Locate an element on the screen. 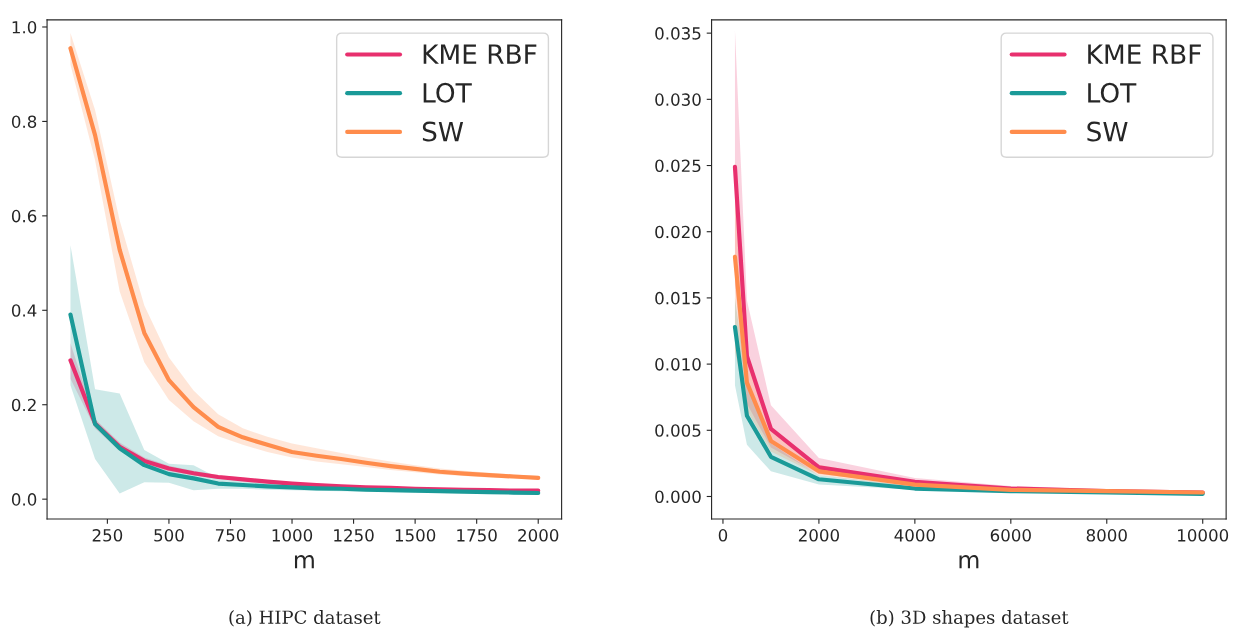 The height and width of the screenshot is (642, 1255). y-tick-label: 0.010 is located at coordinates (678, 364).